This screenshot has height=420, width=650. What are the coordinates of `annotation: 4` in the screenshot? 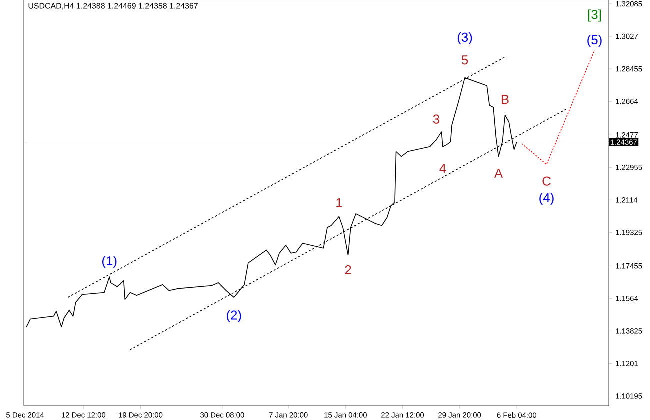 It's located at (443, 169).